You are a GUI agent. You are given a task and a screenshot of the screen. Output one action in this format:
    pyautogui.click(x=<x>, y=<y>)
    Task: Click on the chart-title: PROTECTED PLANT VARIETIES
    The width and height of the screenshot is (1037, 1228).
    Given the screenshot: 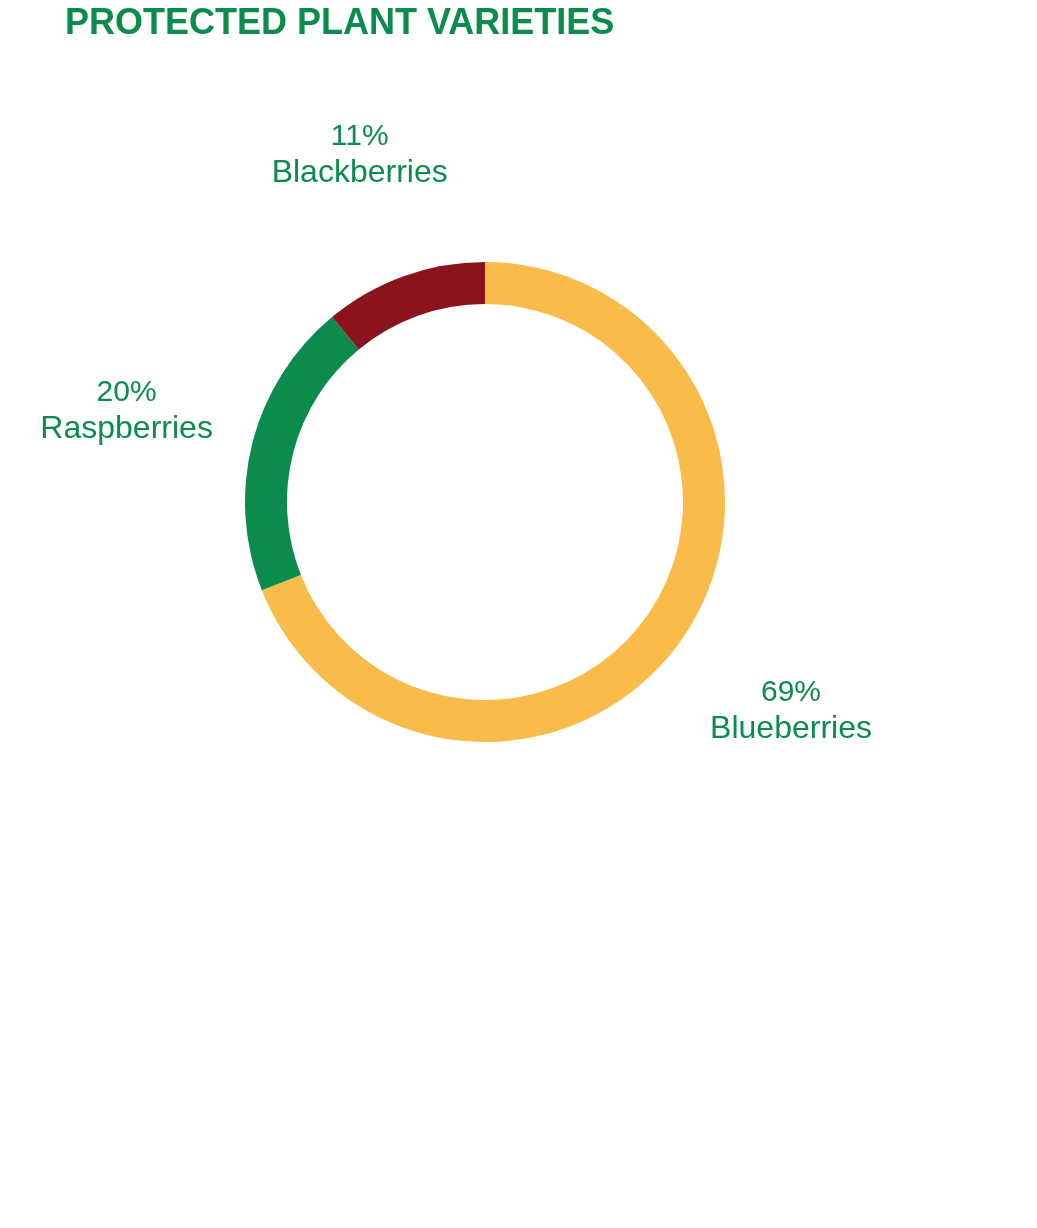 What is the action you would take?
    pyautogui.click(x=340, y=21)
    